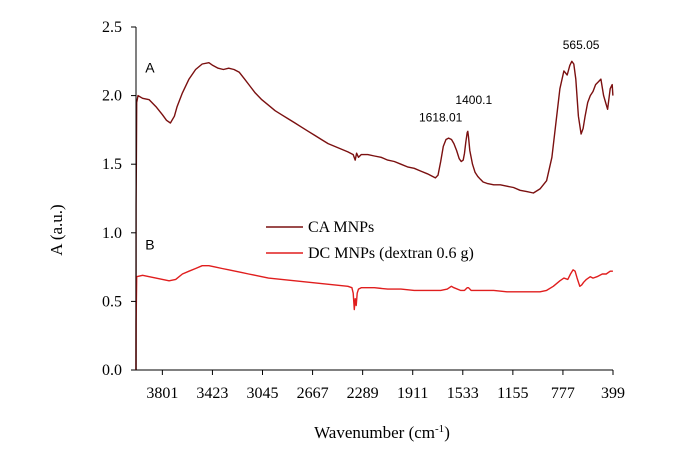 This screenshot has width=673, height=464. I want to click on x-tick-label: 3801, so click(162, 393).